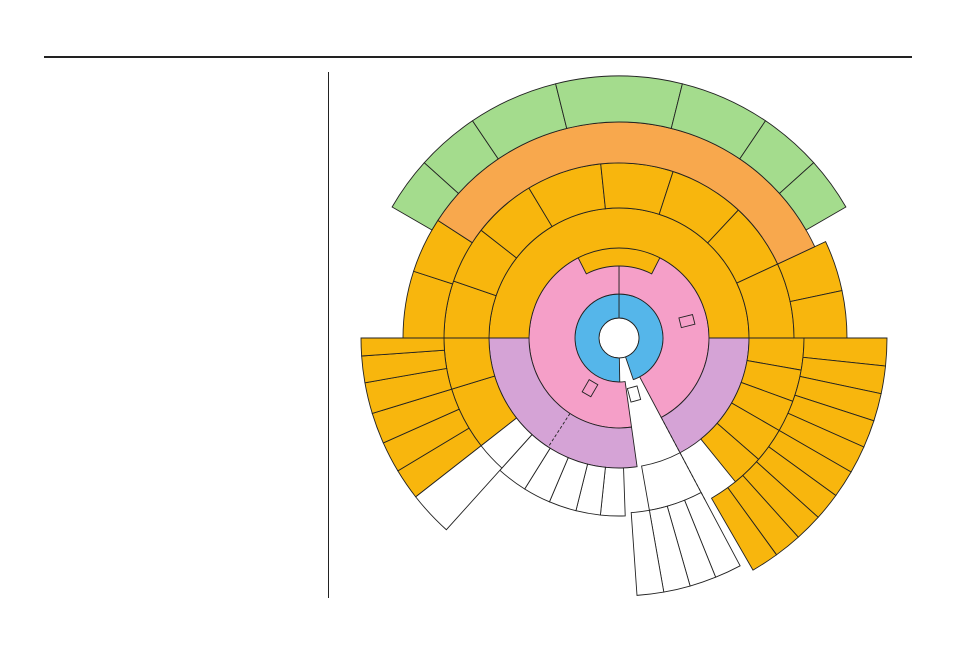 Image resolution: width=954 pixels, height=651 pixels. I want to click on sunburst-connectors, so click(627, 457).